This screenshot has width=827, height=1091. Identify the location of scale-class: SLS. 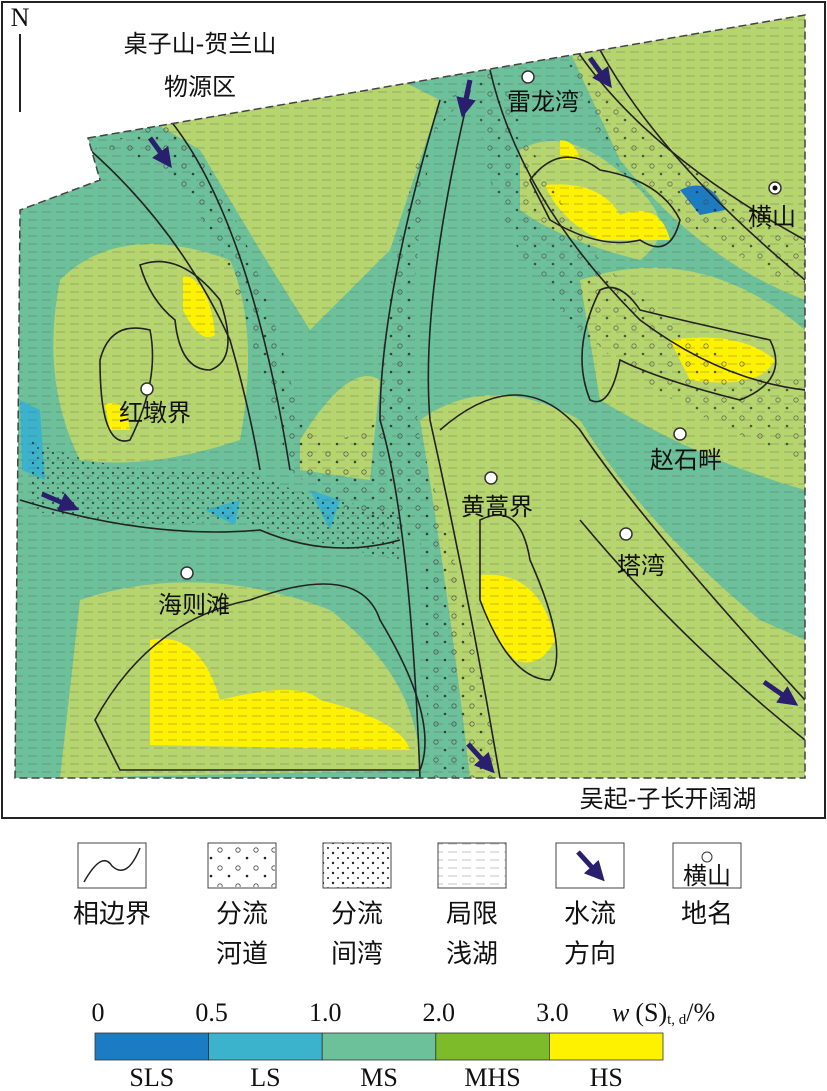
(151, 1077).